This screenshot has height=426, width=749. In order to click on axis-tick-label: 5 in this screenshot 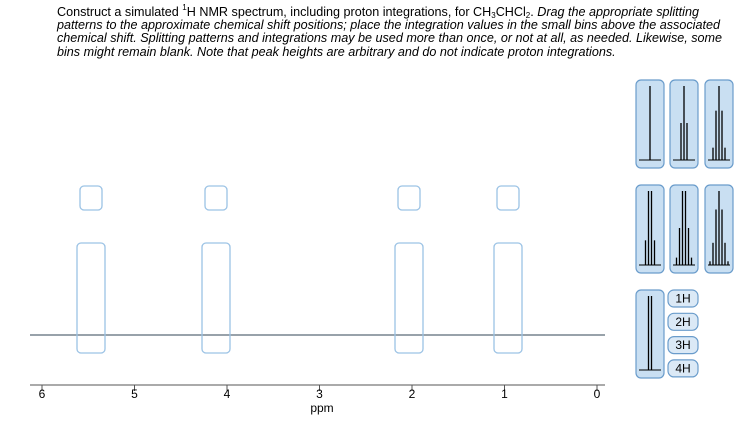, I will do `click(134, 394)`.